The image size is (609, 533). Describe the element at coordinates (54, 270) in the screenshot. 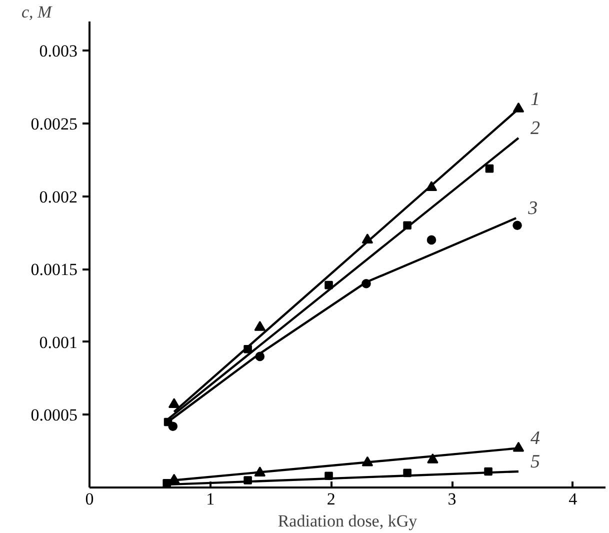

I see `y-tick-label: 0.0015` at that location.